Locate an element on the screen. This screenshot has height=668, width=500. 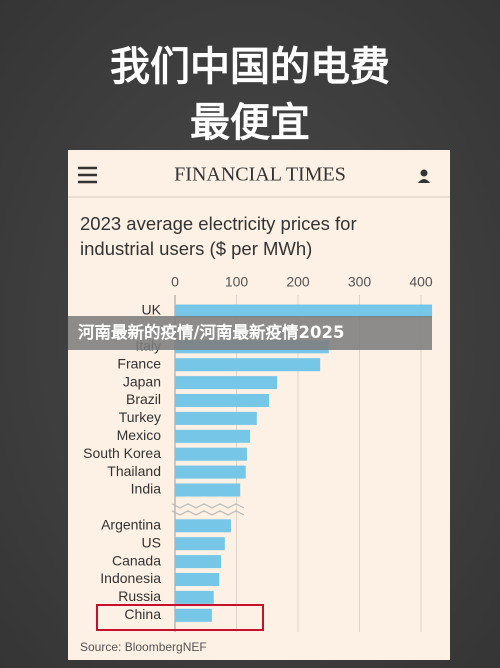
account-icon is located at coordinates (424, 176).